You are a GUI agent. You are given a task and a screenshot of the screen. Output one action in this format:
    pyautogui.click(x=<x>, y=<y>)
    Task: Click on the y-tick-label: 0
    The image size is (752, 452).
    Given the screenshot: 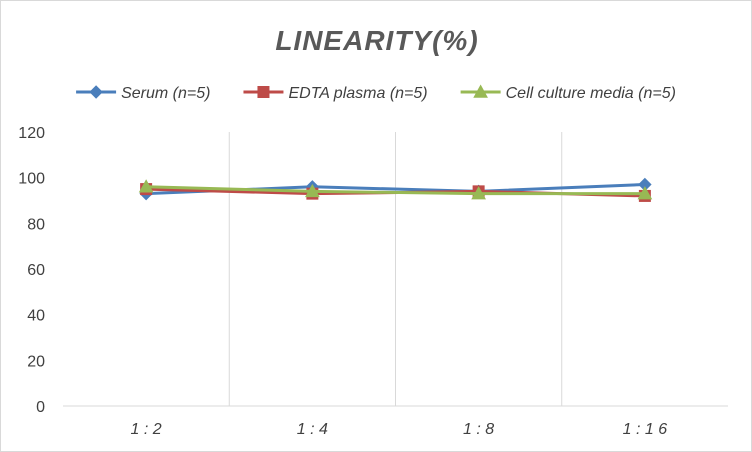 What is the action you would take?
    pyautogui.click(x=40, y=407)
    